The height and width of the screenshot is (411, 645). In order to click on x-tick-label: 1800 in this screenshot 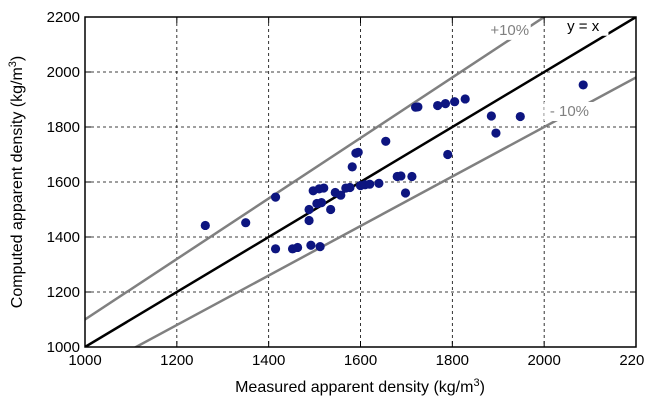, I will do `click(452, 360)`.